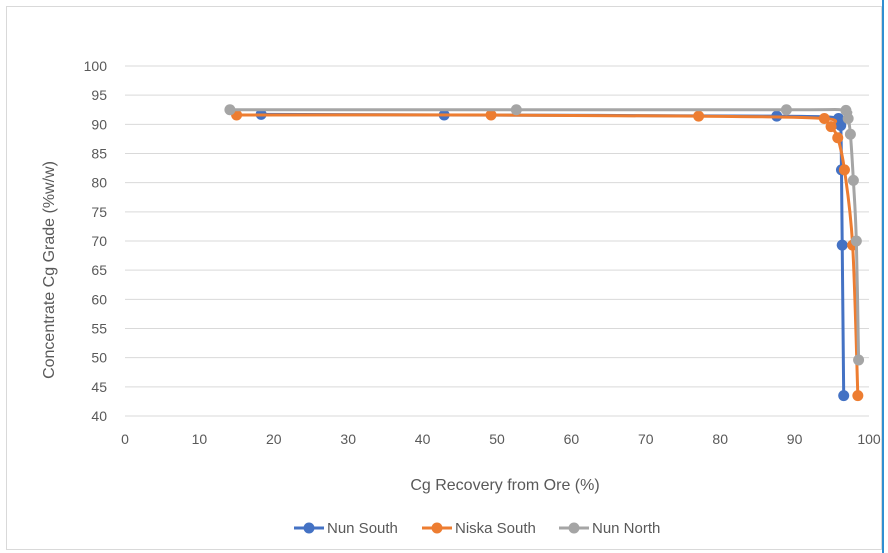 This screenshot has width=888, height=553. What do you see at coordinates (99, 329) in the screenshot?
I see `y-tick-label: 55` at bounding box center [99, 329].